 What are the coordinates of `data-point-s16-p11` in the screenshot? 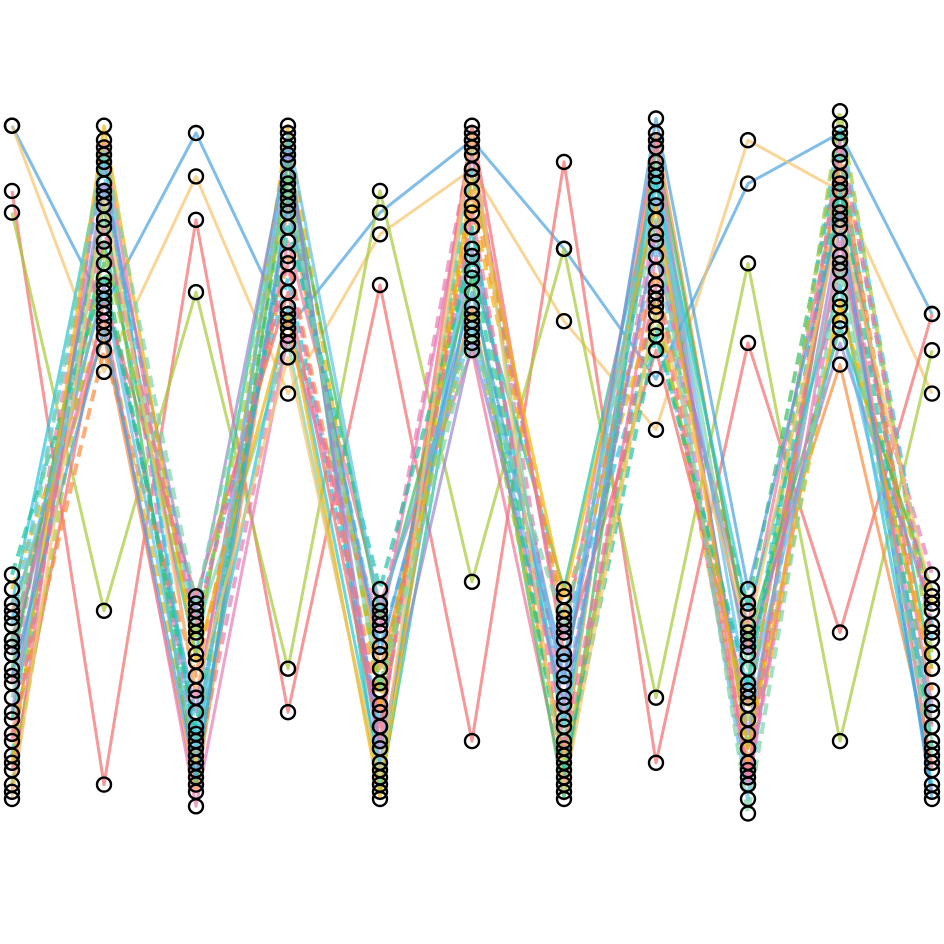 It's located at (932, 589).